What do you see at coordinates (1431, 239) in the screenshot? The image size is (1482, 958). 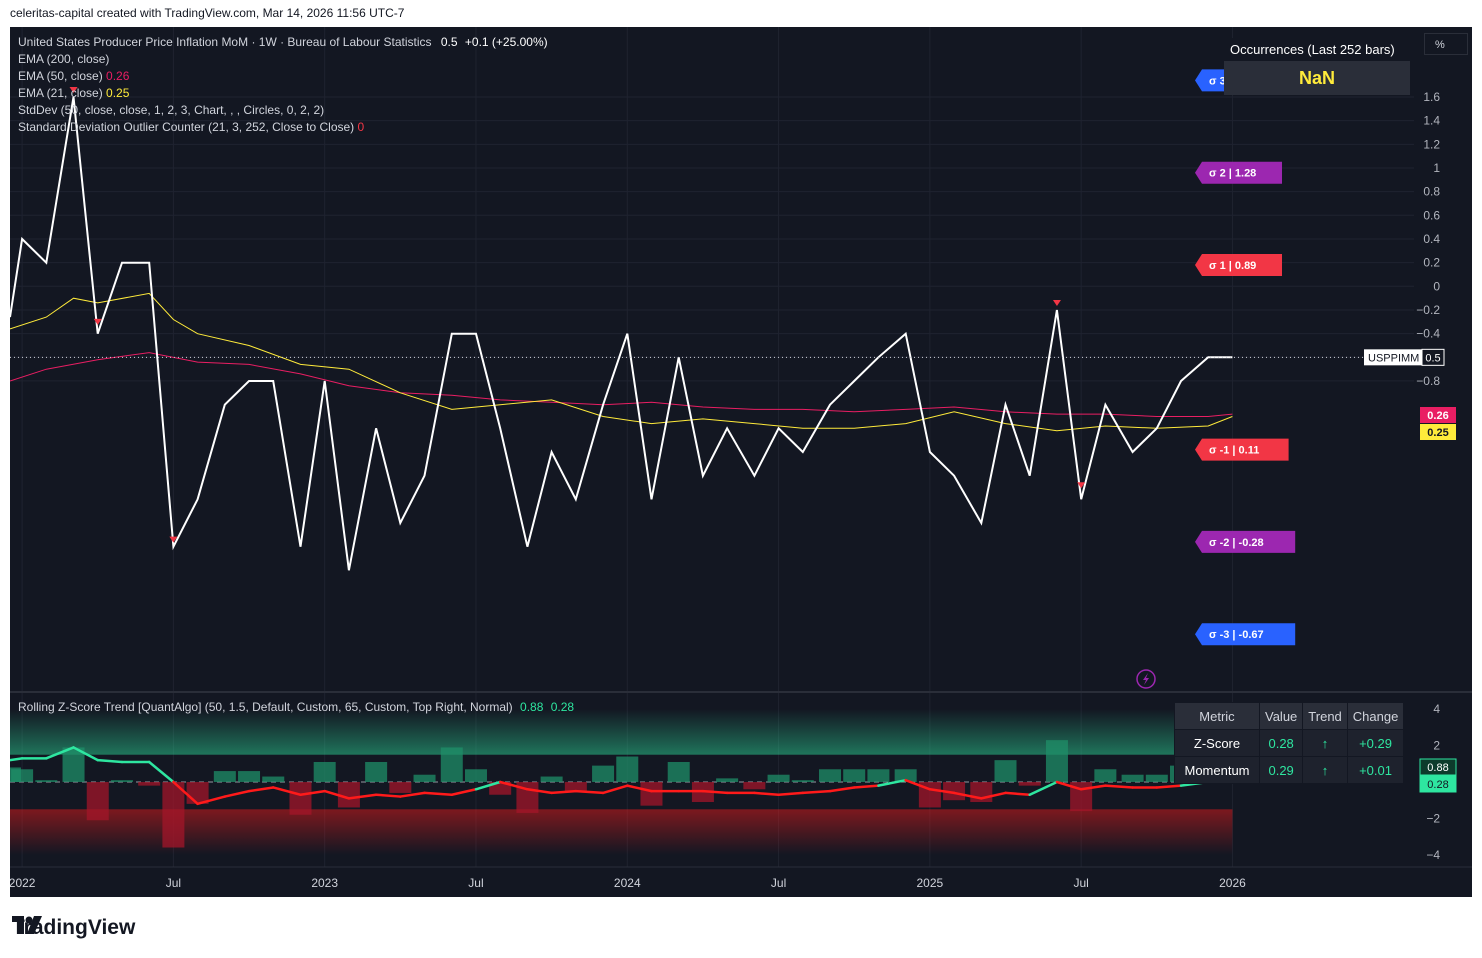 I see `y-tick-label: 0.4` at bounding box center [1431, 239].